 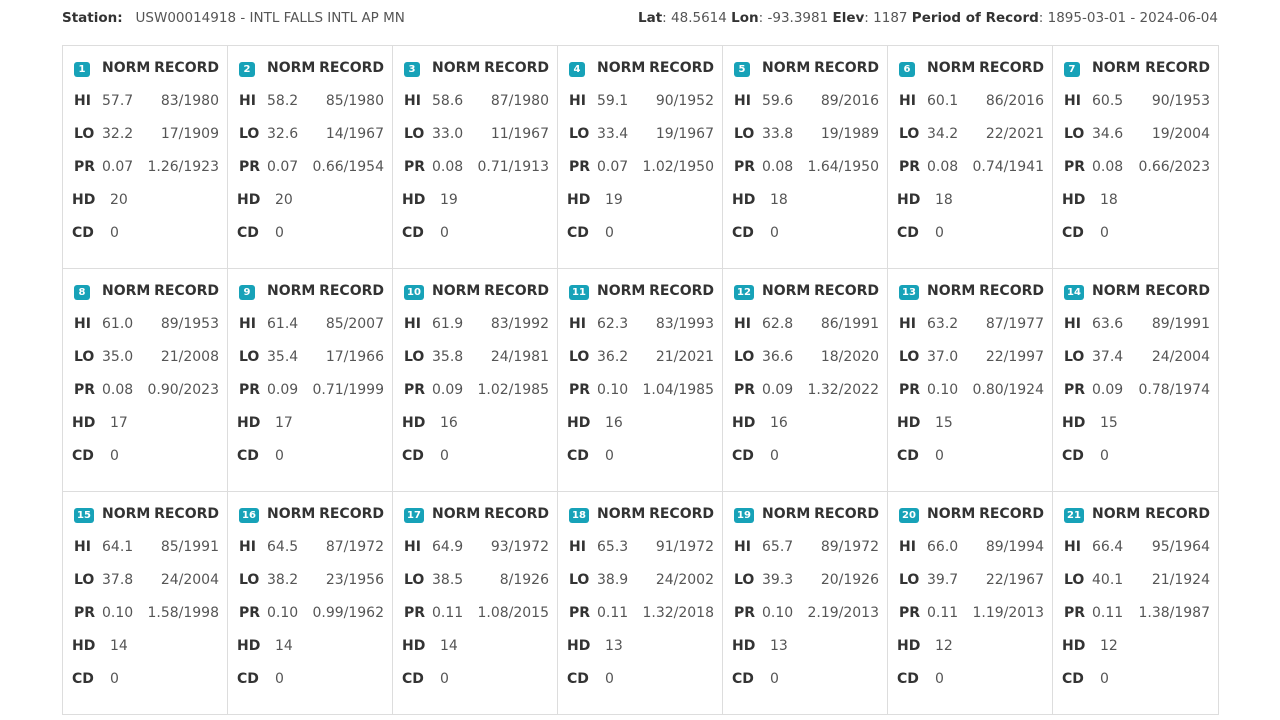 What do you see at coordinates (146, 613) in the screenshot?
I see `pr-row: PR 0.10 1.58/1998` at bounding box center [146, 613].